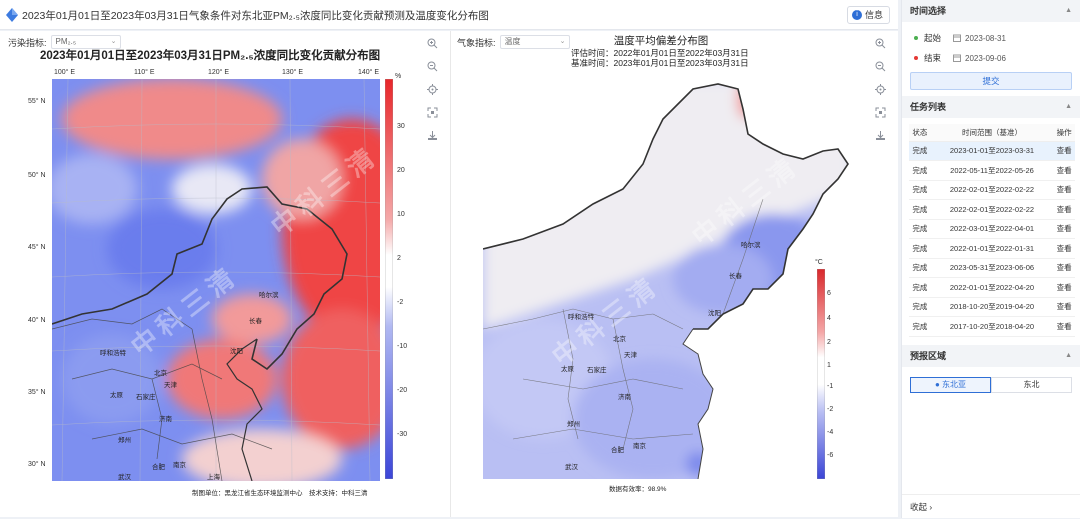  I want to click on region-option-northeast: 东北, so click(1031, 384).